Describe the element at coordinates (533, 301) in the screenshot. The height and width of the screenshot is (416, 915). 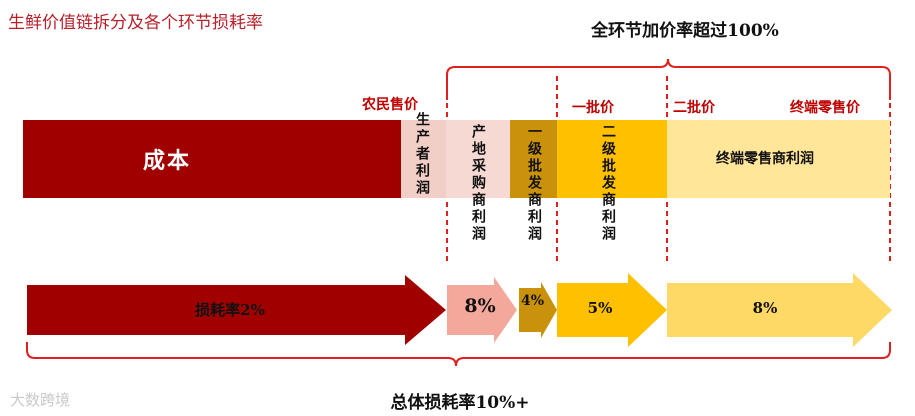
I see `first-loss-label: 4%` at that location.